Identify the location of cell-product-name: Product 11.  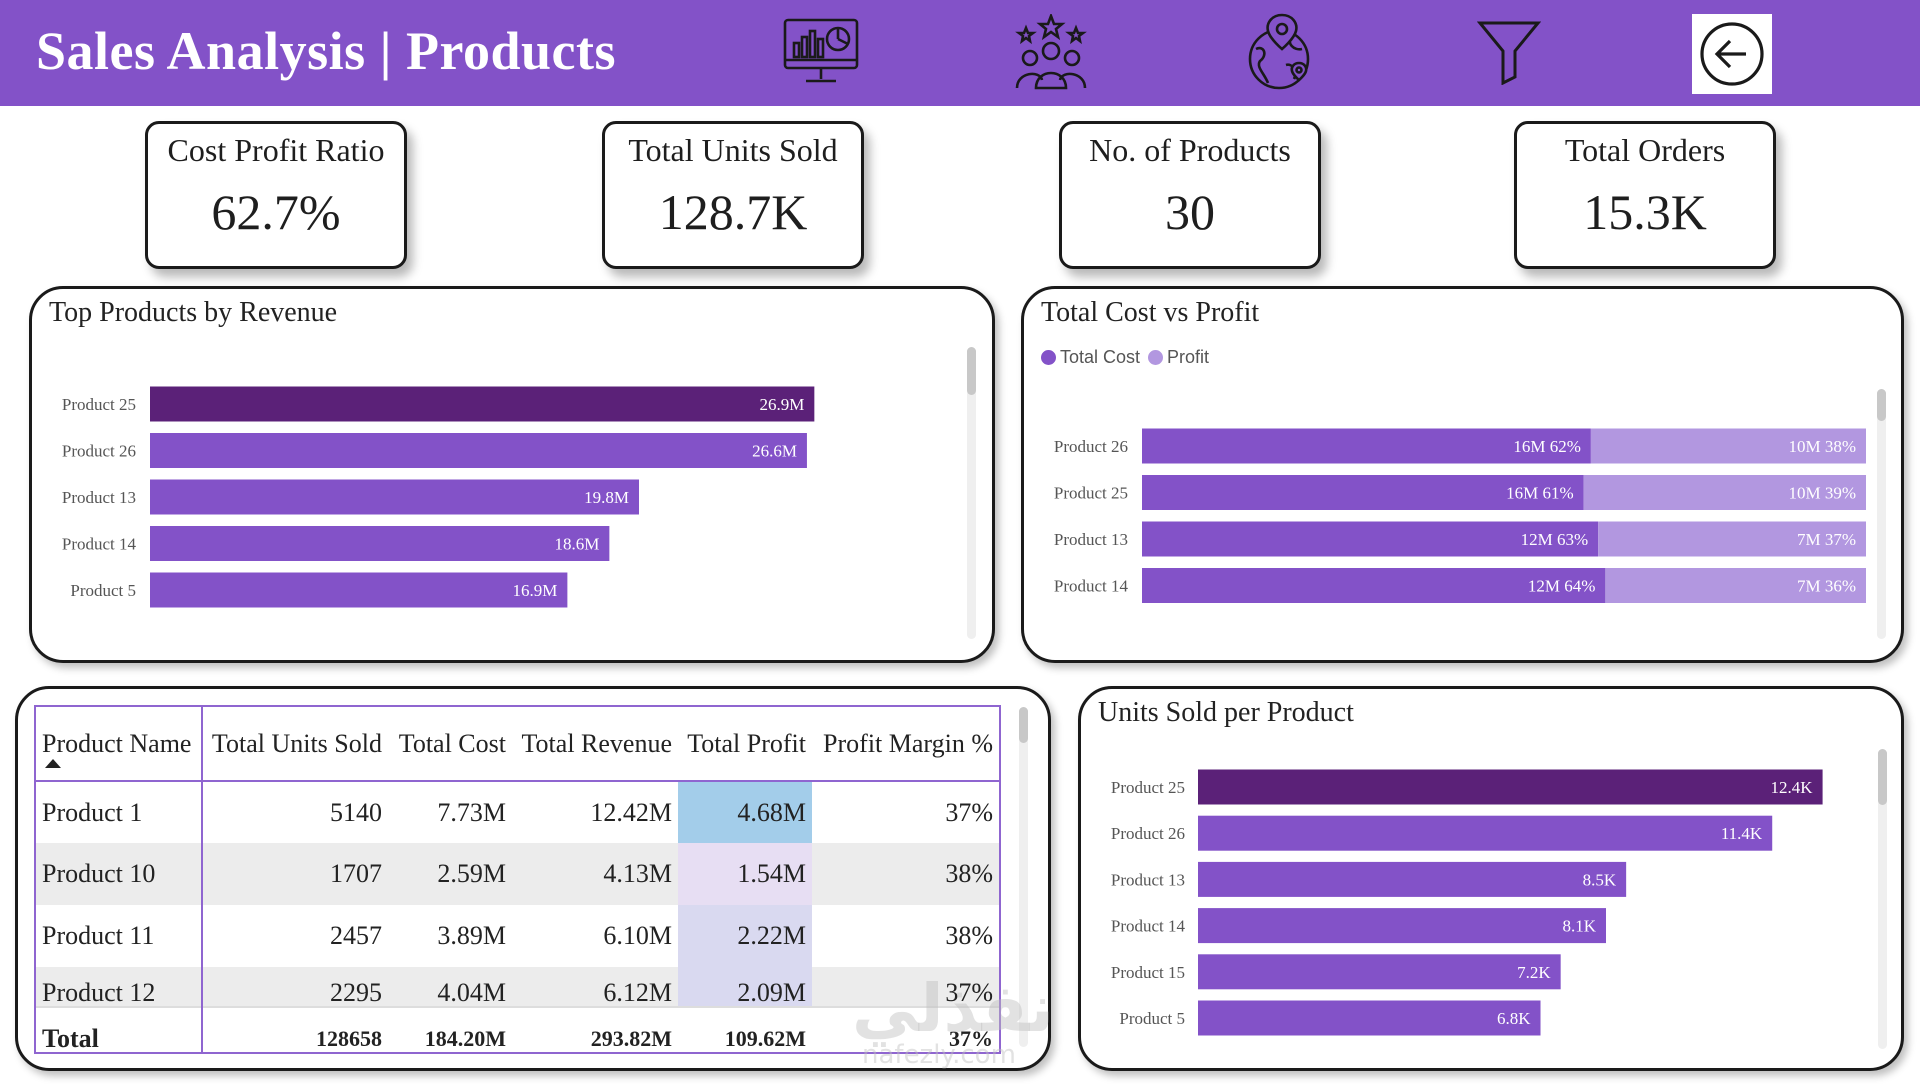
(119, 936).